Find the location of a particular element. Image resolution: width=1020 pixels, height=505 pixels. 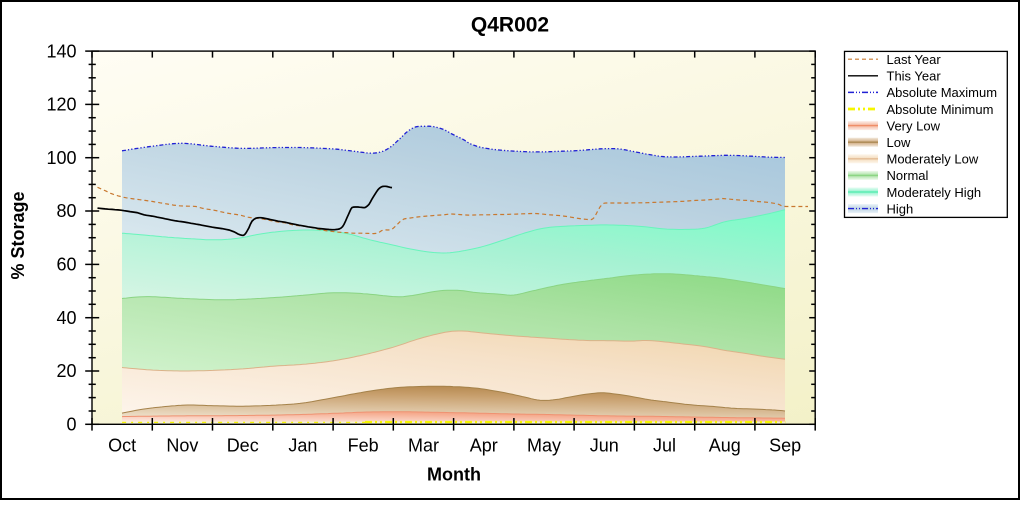

svg-text: Mar is located at coordinates (423, 446).